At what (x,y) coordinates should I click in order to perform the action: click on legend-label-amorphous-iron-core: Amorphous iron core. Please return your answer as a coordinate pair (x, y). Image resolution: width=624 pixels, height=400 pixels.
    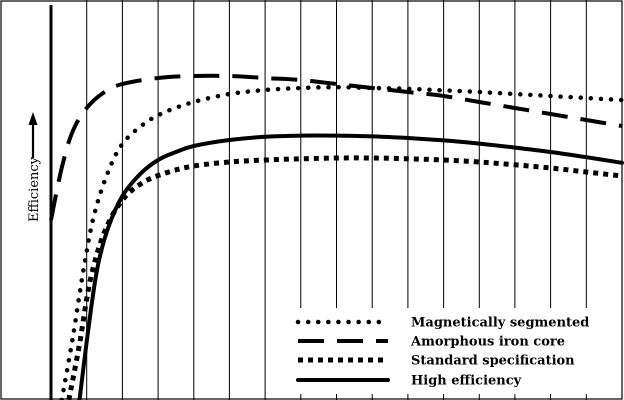
    Looking at the image, I should click on (487, 342).